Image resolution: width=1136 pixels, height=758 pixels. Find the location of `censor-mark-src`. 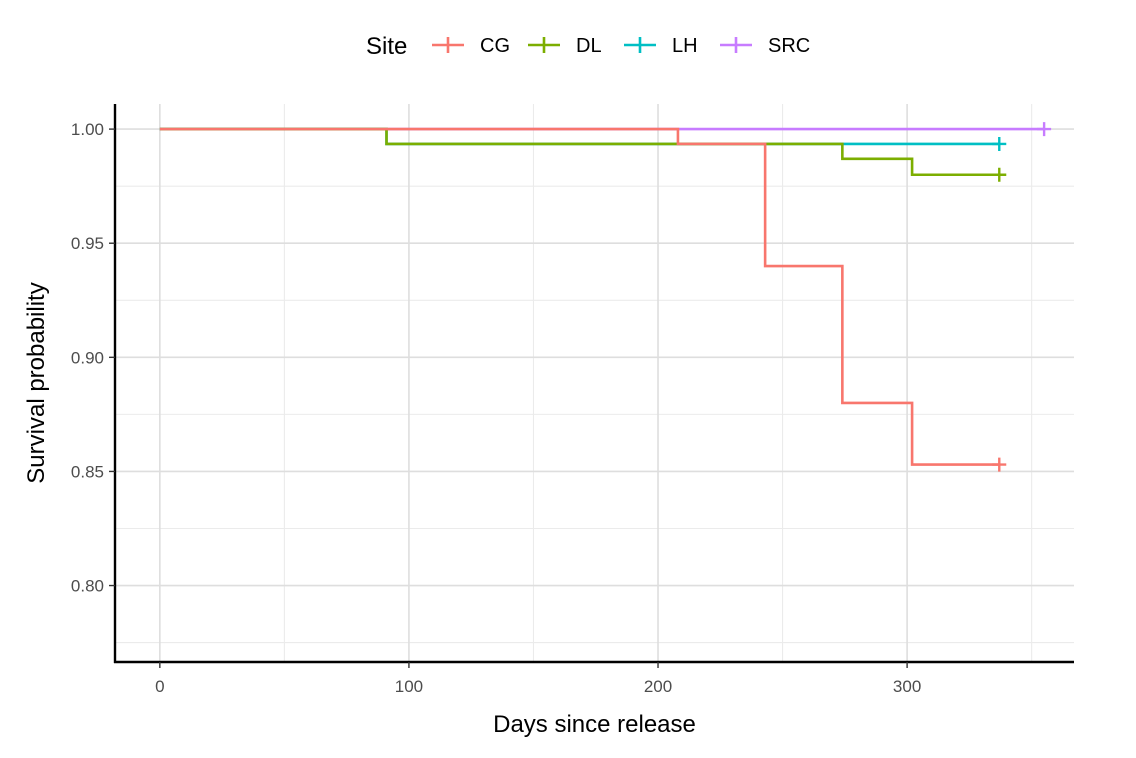

censor-mark-src is located at coordinates (1044, 129).